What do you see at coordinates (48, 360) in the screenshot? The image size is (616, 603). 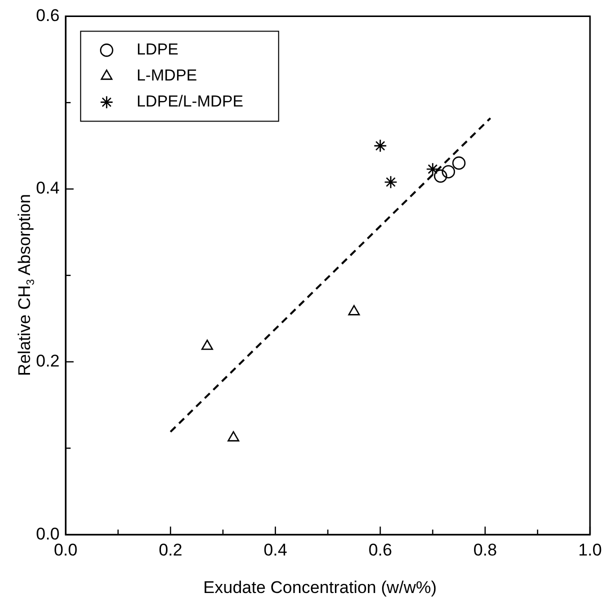 I see `y-tick-label: 0.2` at bounding box center [48, 360].